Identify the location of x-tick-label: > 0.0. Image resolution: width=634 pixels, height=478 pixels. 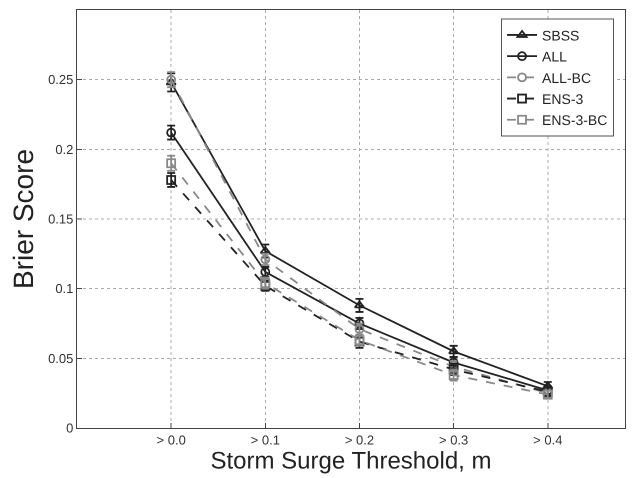
(171, 440).